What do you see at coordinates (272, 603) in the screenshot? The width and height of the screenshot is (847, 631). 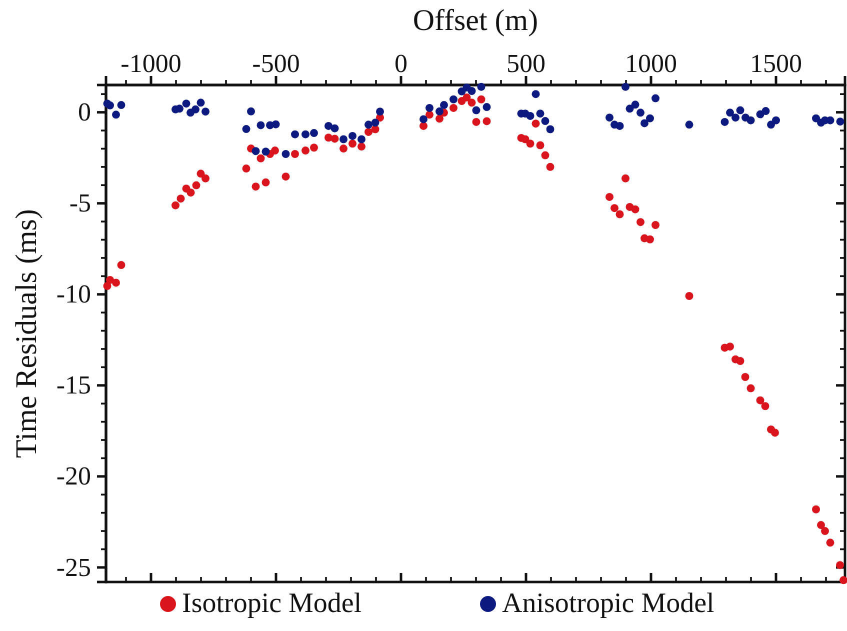 I see `legend-label: Isotropic Model` at bounding box center [272, 603].